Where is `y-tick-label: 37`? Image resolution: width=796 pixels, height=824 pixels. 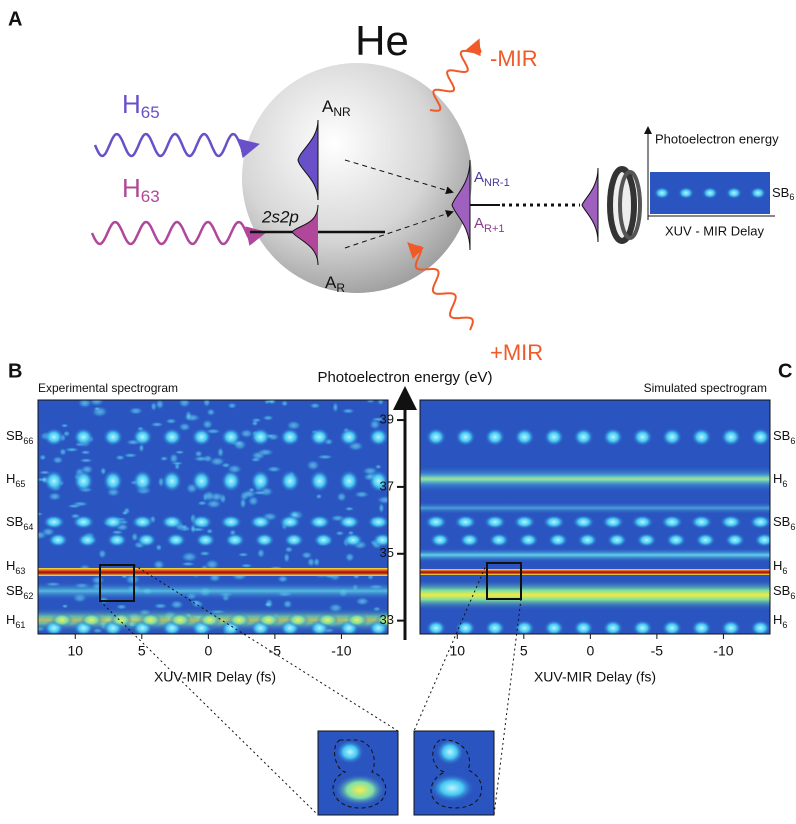 y-tick-label: 37 is located at coordinates (387, 485).